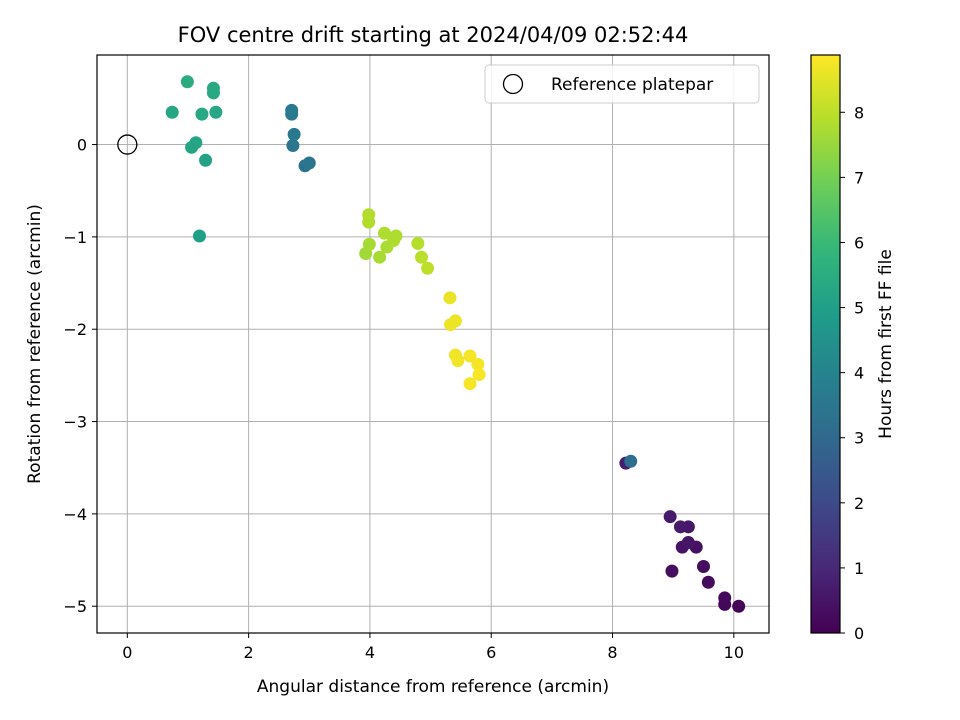  Describe the element at coordinates (859, 308) in the screenshot. I see `colorbar-tick-label: 5` at that location.